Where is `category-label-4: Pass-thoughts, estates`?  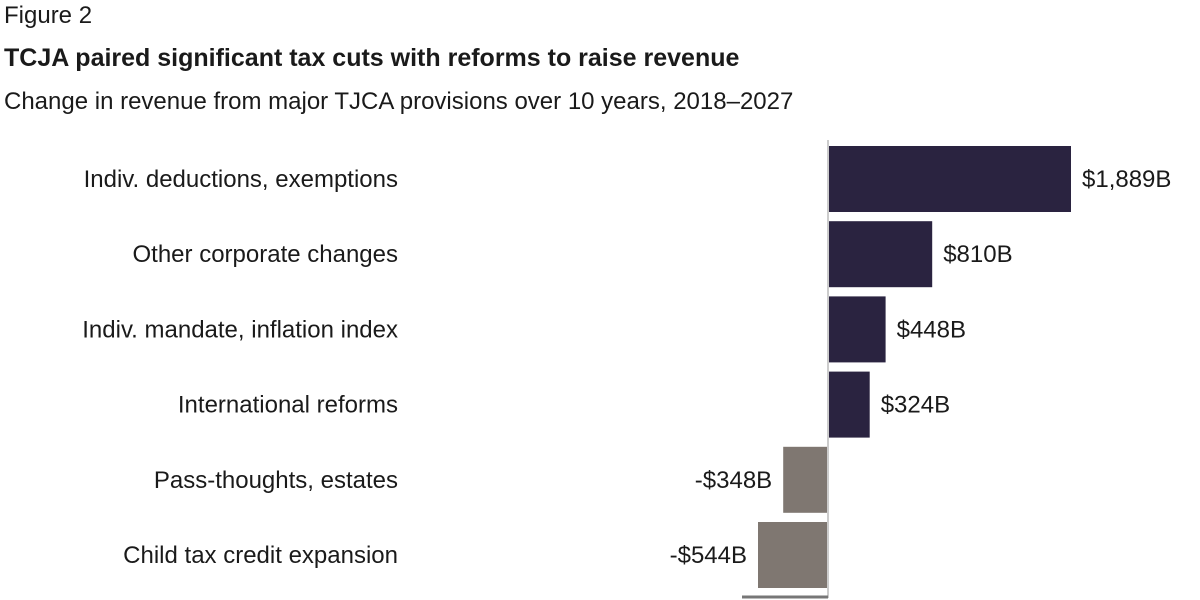 category-label-4: Pass-thoughts, estates is located at coordinates (276, 480).